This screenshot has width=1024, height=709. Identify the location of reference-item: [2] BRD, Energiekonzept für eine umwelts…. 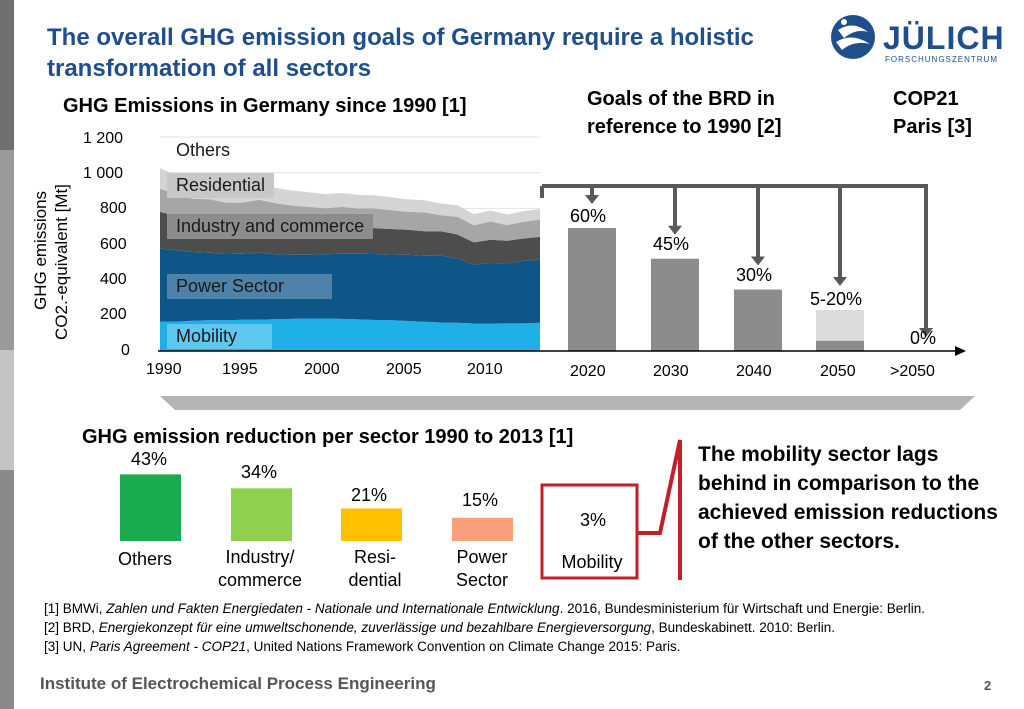
(439, 627).